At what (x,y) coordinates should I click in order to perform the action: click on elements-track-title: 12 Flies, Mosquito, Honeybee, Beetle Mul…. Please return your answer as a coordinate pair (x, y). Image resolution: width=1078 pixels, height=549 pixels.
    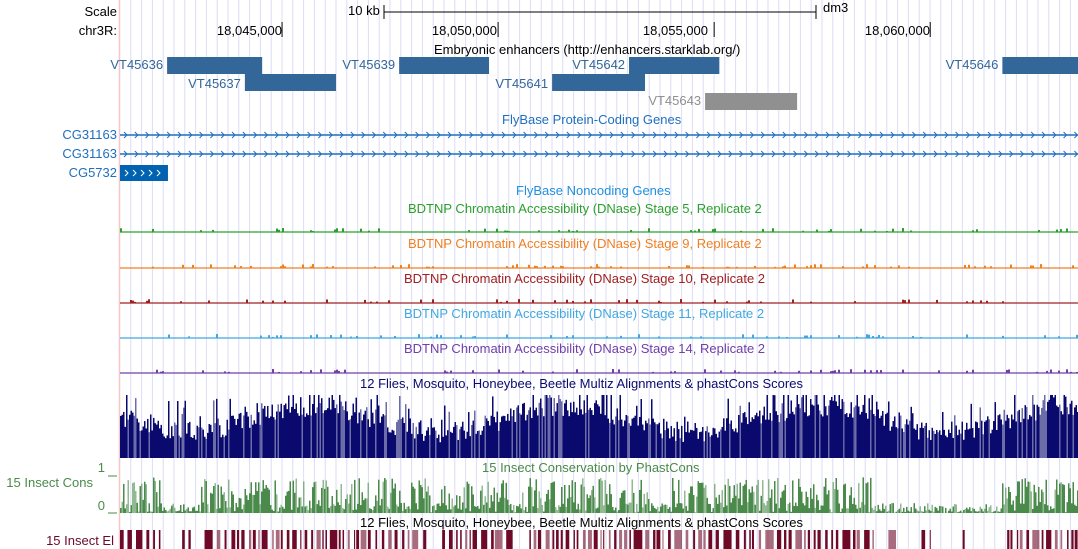
    Looking at the image, I should click on (581, 522).